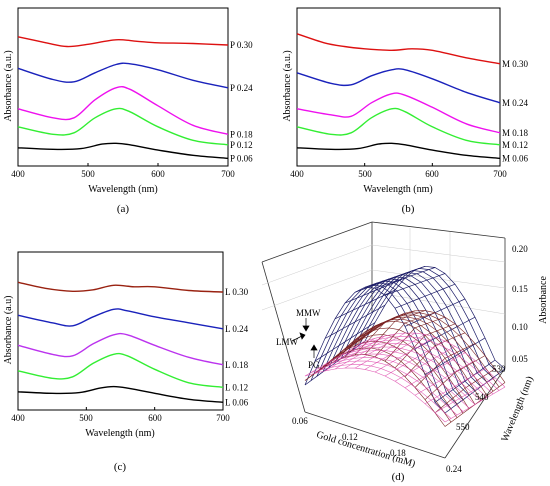 This screenshot has width=550, height=486. I want to click on panel-a-plot-frame, so click(123, 87).